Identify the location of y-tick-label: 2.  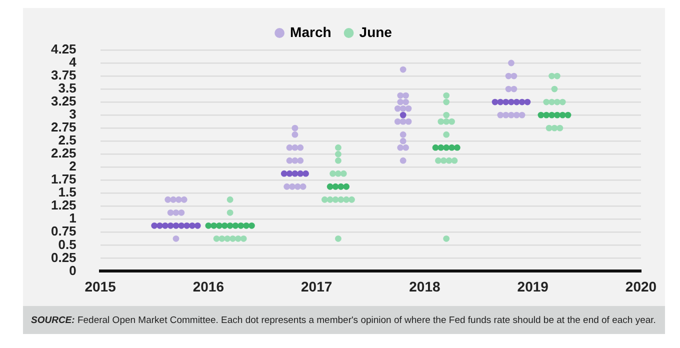
(72, 166).